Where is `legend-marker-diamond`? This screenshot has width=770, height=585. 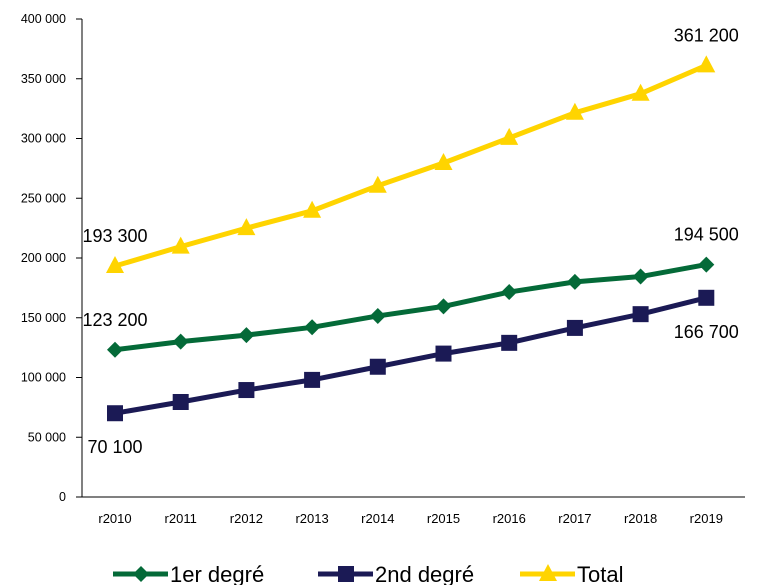
legend-marker-diamond is located at coordinates (141, 574).